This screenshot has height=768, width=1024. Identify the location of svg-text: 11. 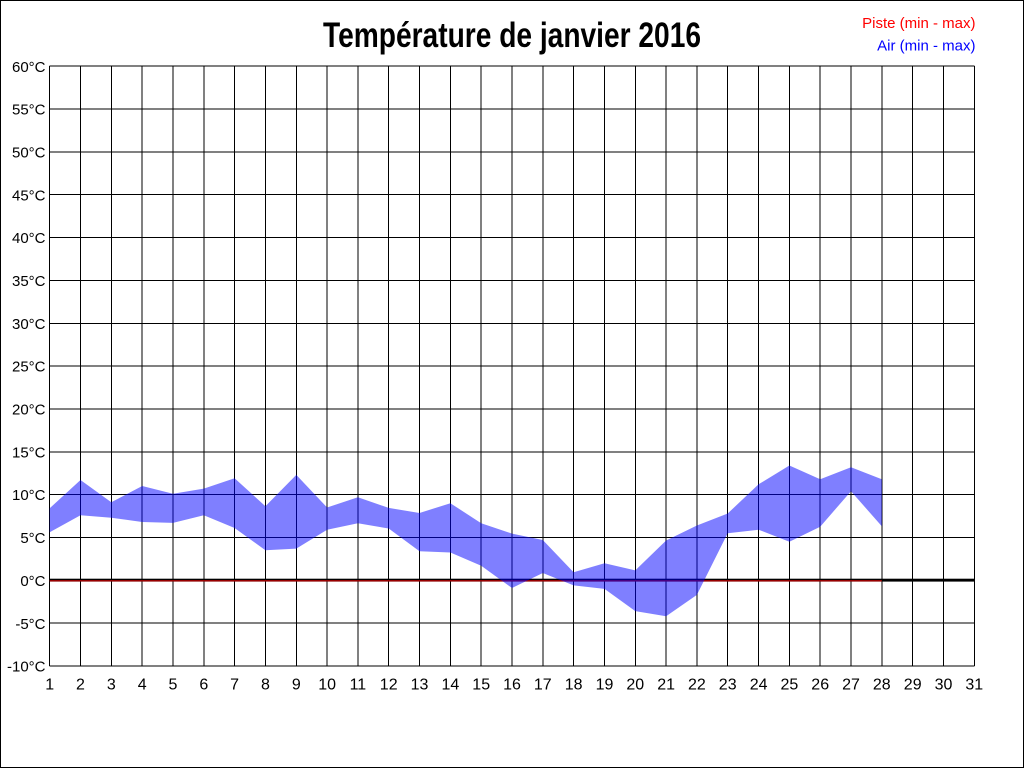
(358, 685).